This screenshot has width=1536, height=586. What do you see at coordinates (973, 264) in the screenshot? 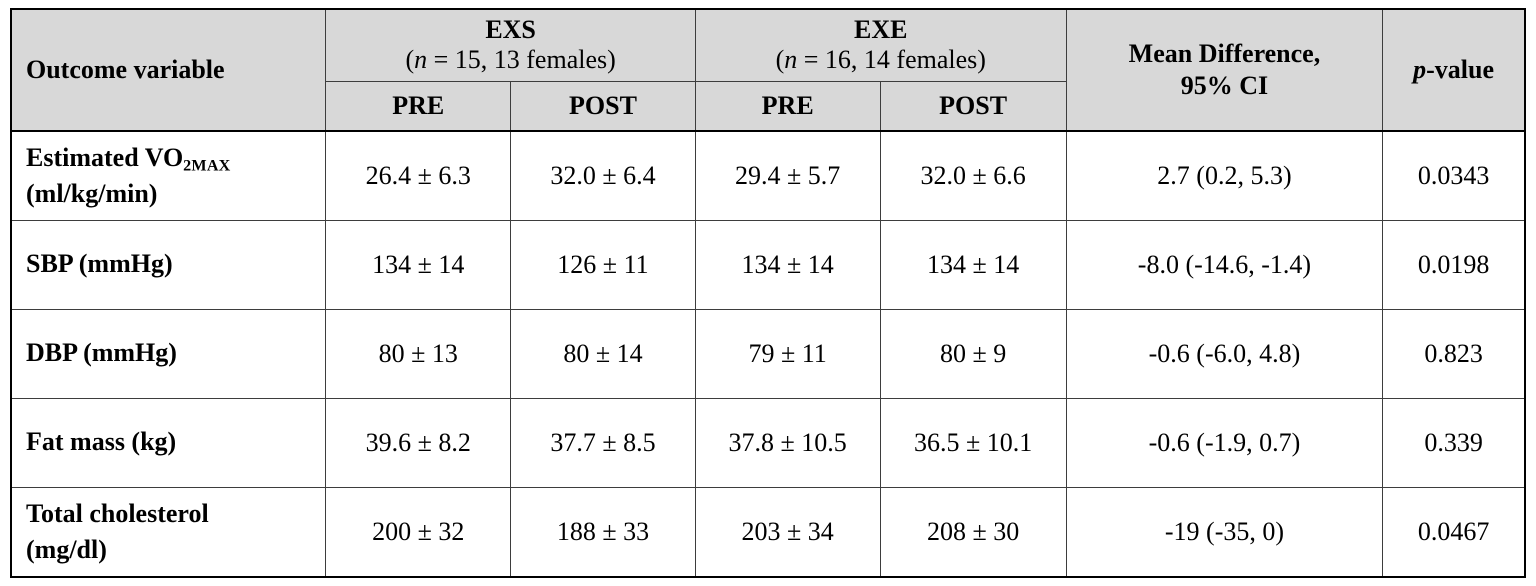
I see `exe-post-value: 134 ± 14` at bounding box center [973, 264].